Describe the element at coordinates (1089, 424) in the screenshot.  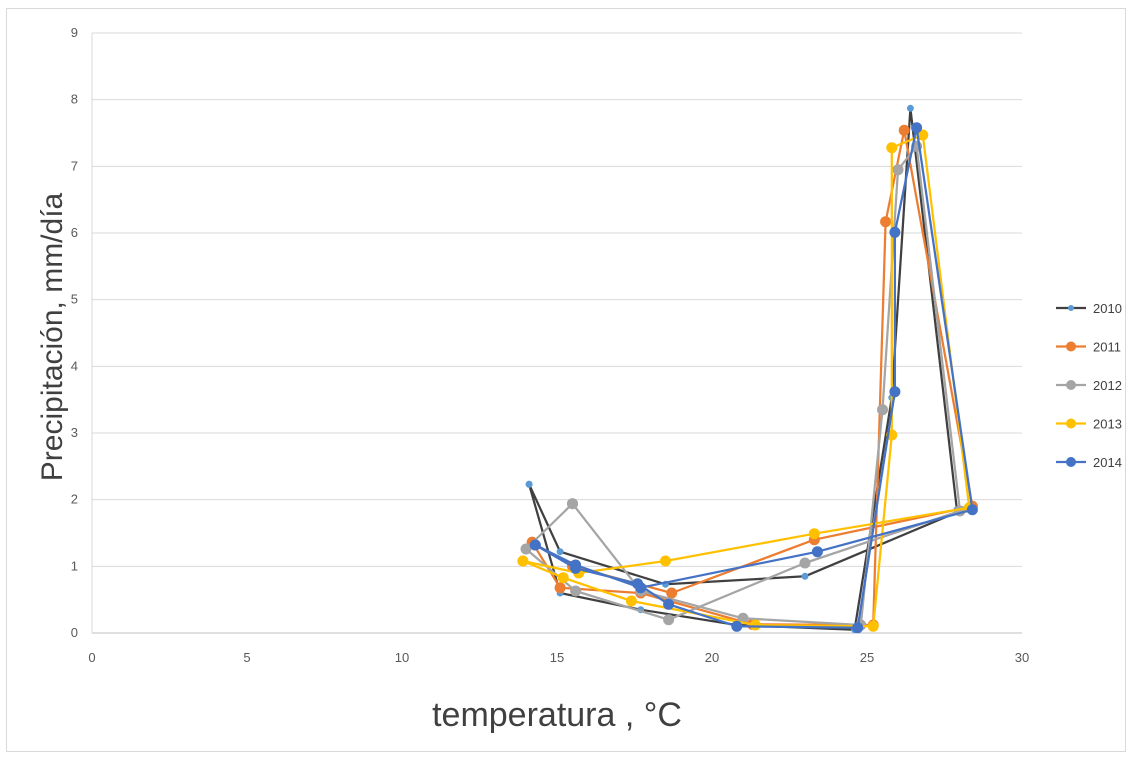
I see `legend-item-2013: 2013` at that location.